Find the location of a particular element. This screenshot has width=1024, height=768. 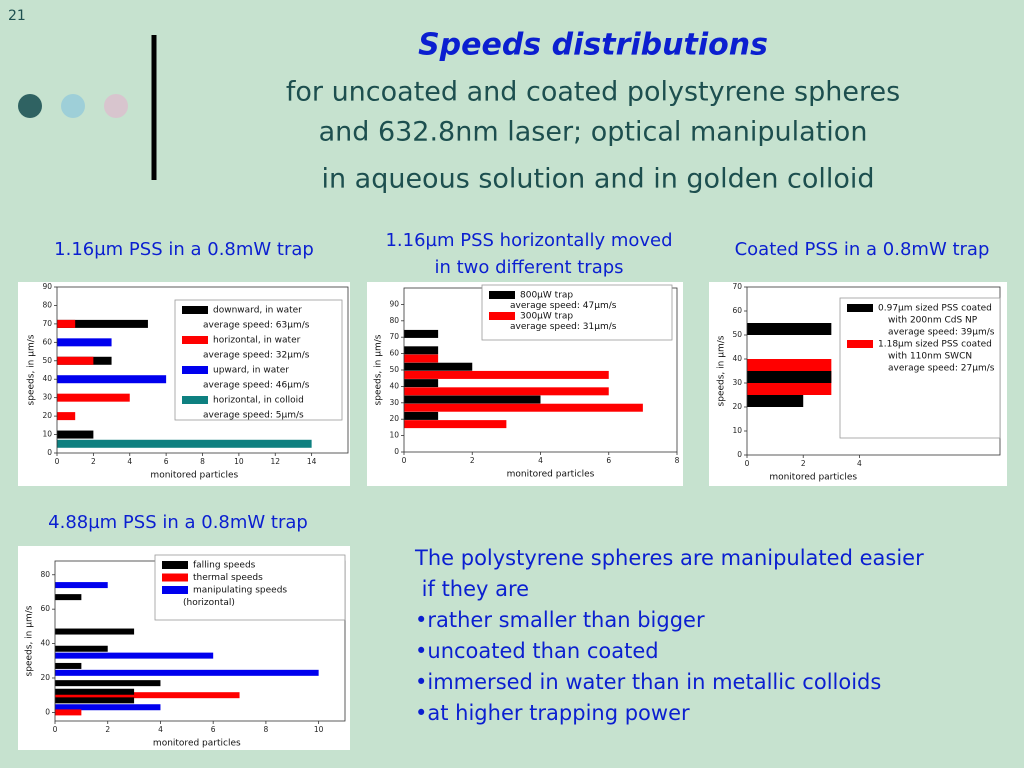

legend-note: average speed: 63µm/s is located at coordinates (256, 326).